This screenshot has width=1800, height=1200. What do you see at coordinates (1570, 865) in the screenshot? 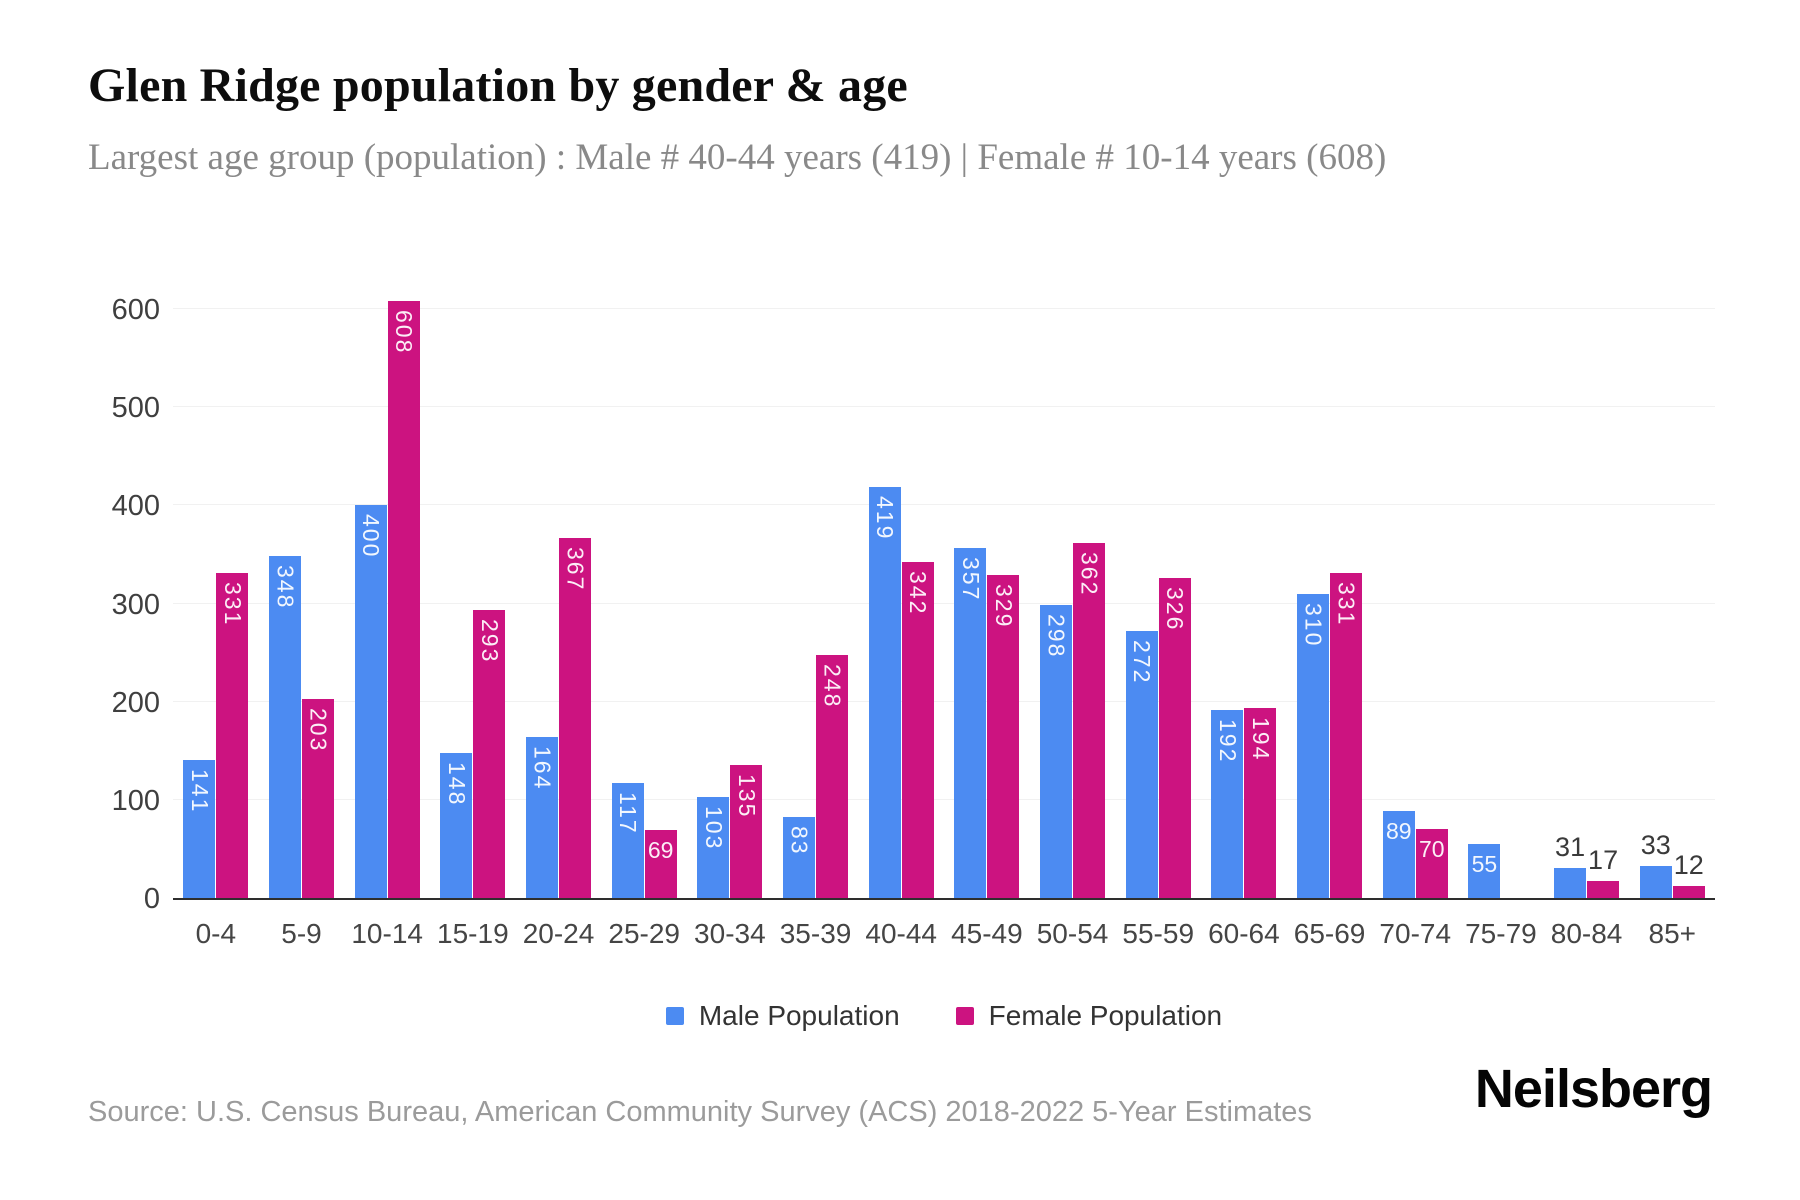
I see `bar-male-80-84: 31` at bounding box center [1570, 865].